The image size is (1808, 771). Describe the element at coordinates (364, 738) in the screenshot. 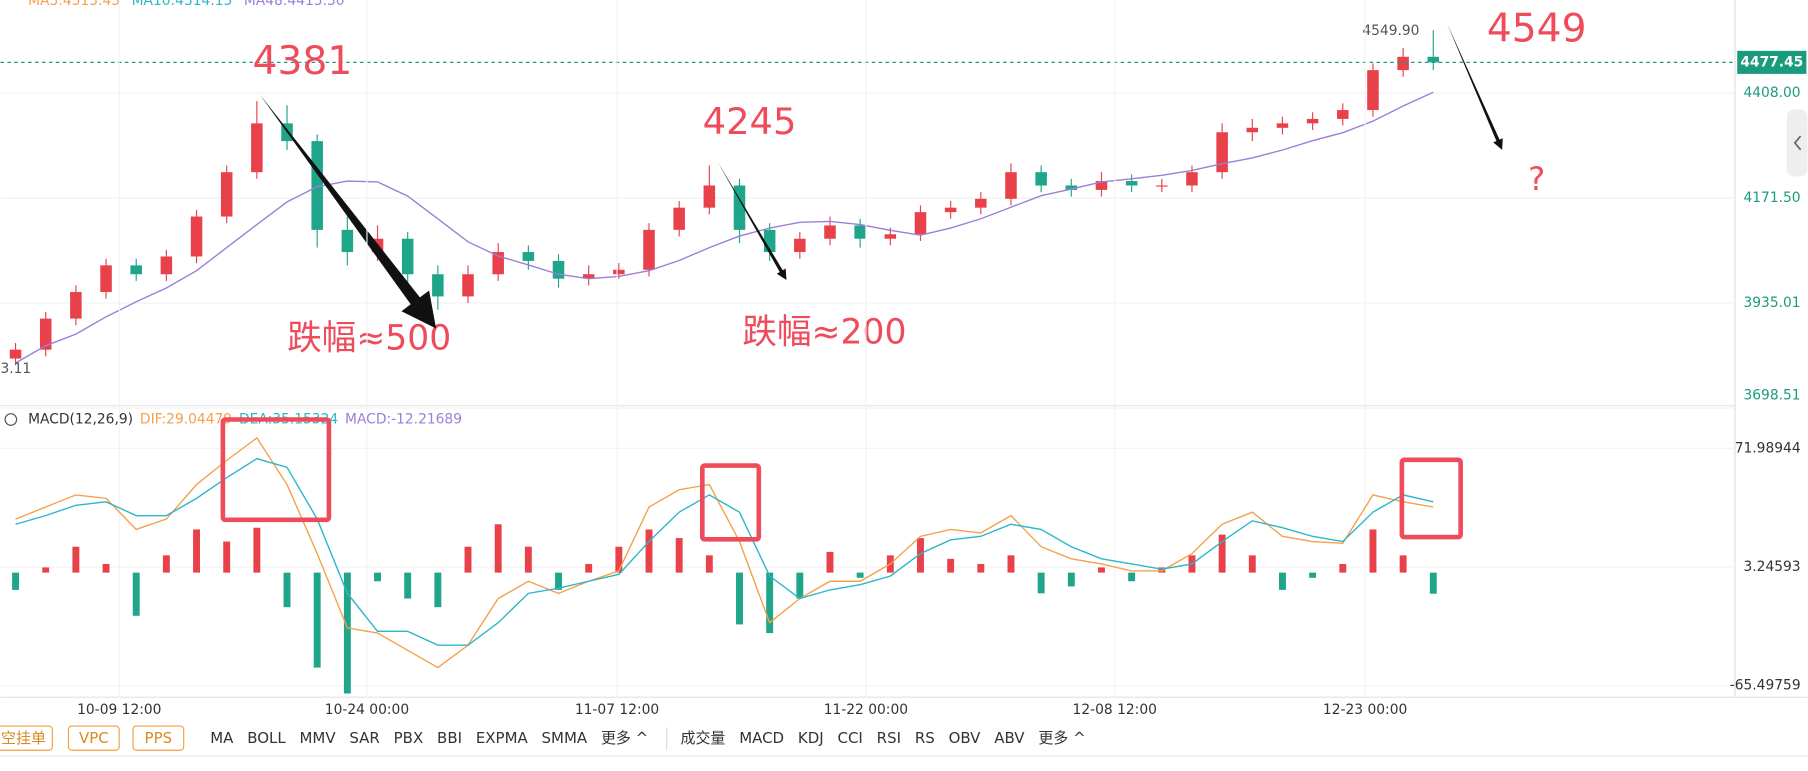

I see `overlay-option: SAR` at that location.